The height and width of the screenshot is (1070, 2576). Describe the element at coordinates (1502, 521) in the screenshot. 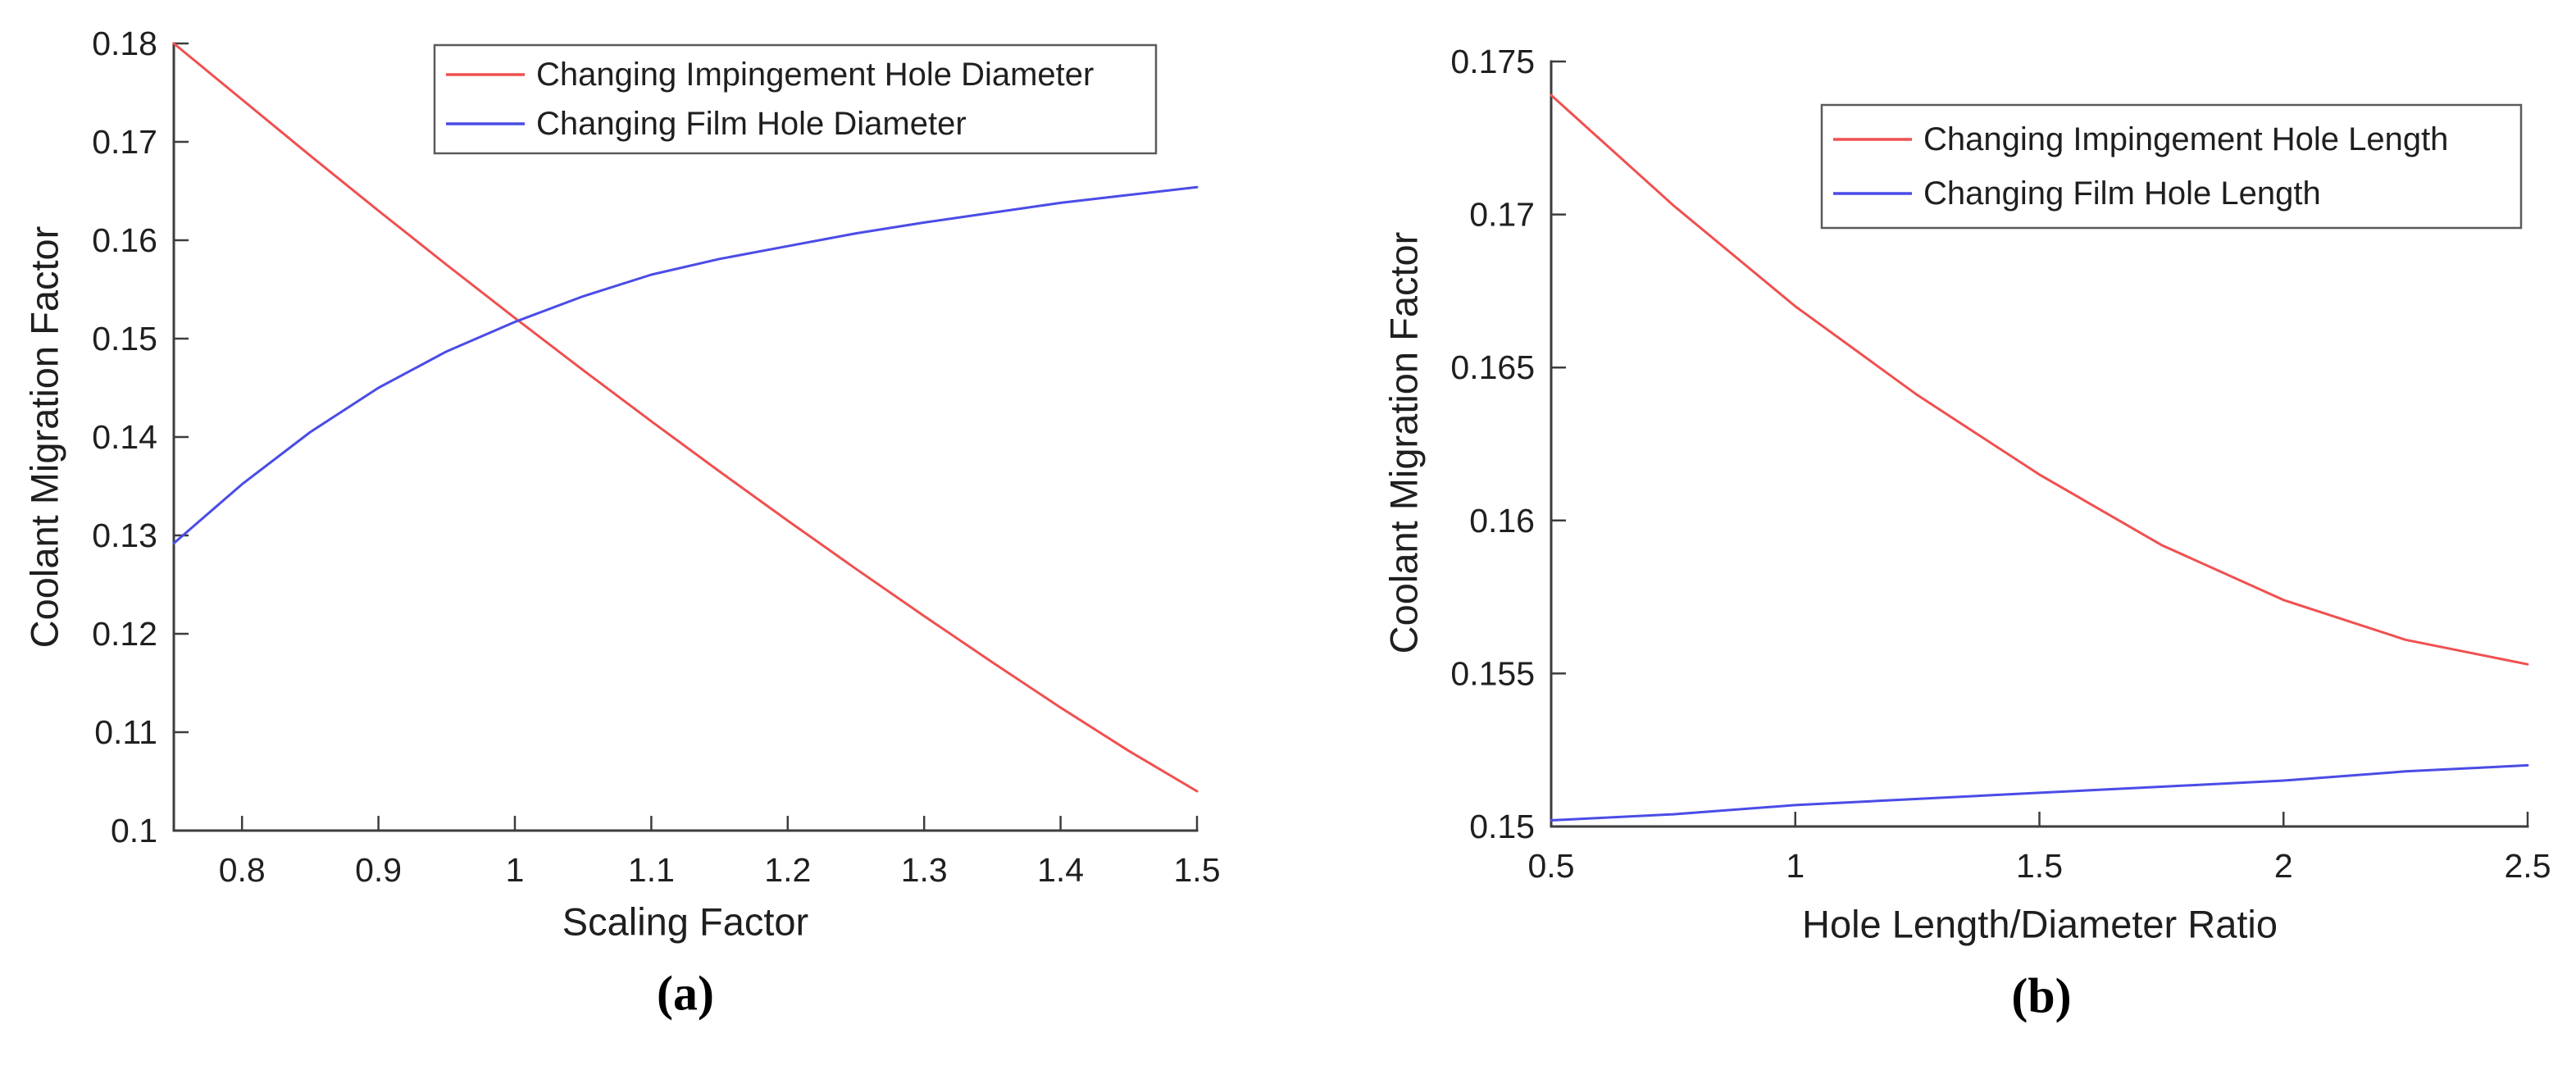

I see `chart-b-y-tick-label: 0.16` at that location.